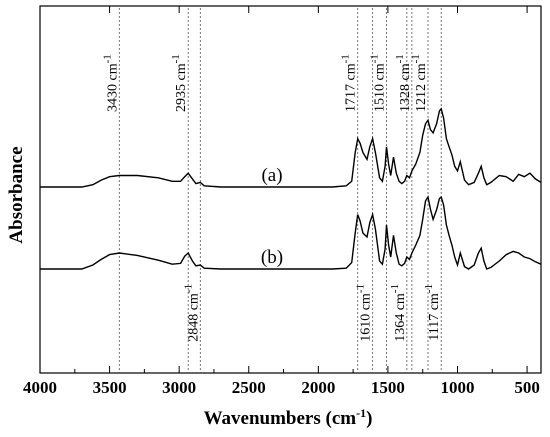  What do you see at coordinates (16, 194) in the screenshot?
I see `y-axis-title: Absorbance` at bounding box center [16, 194].